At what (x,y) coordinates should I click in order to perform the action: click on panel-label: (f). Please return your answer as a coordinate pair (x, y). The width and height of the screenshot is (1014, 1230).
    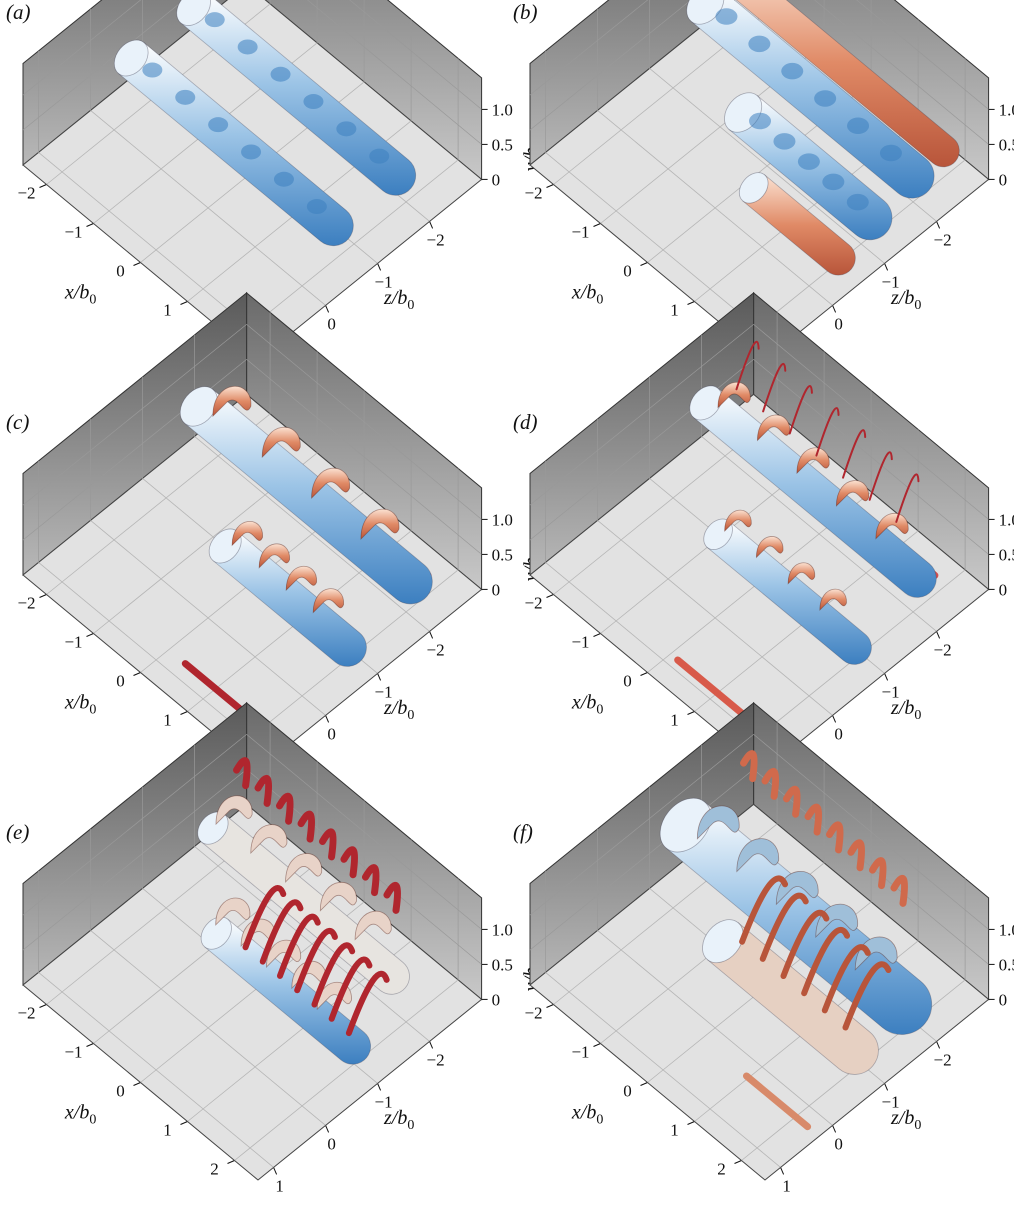
    Looking at the image, I should click on (523, 832).